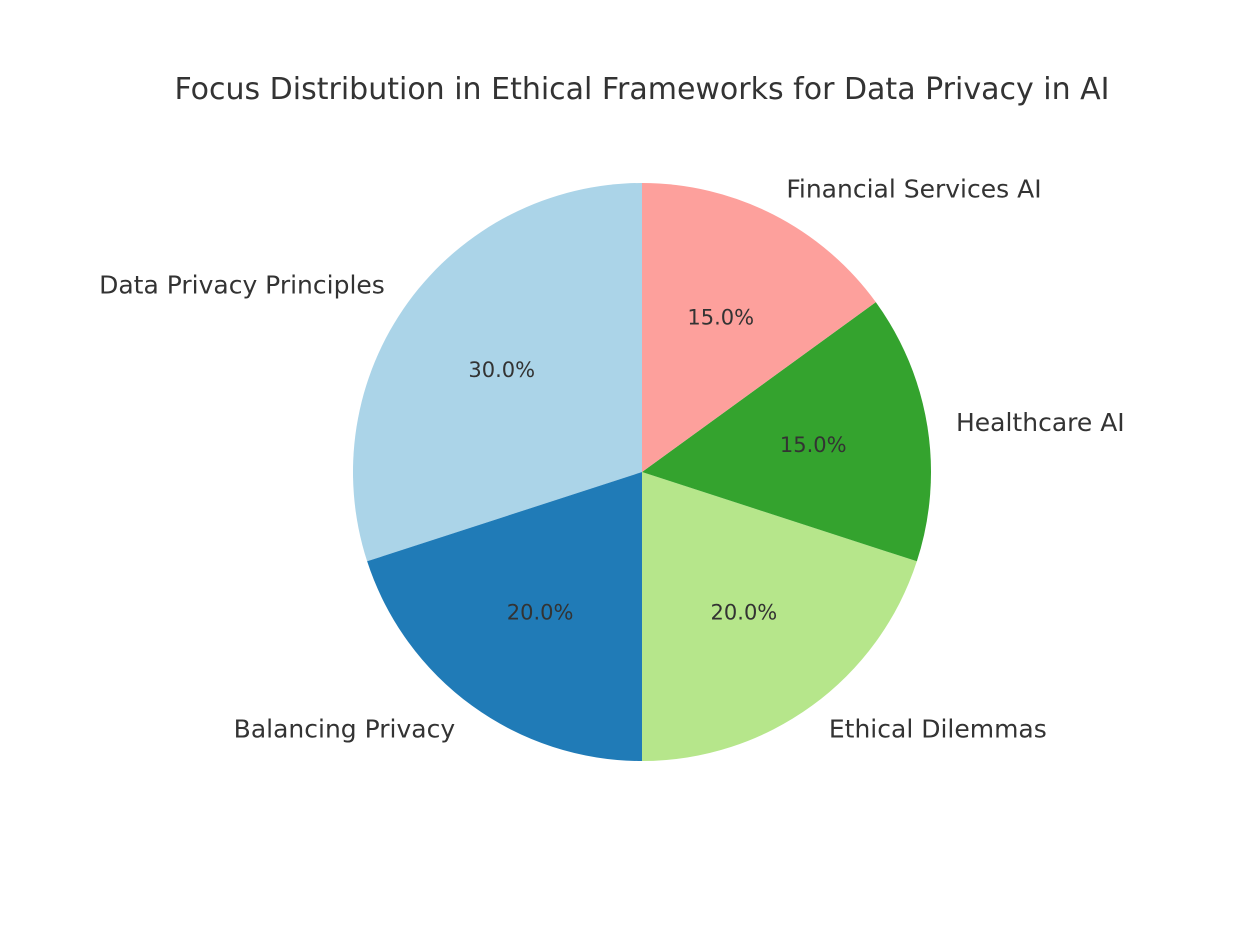  Describe the element at coordinates (938, 729) in the screenshot. I see `category-label-2: Ethical Dilemmas` at that location.